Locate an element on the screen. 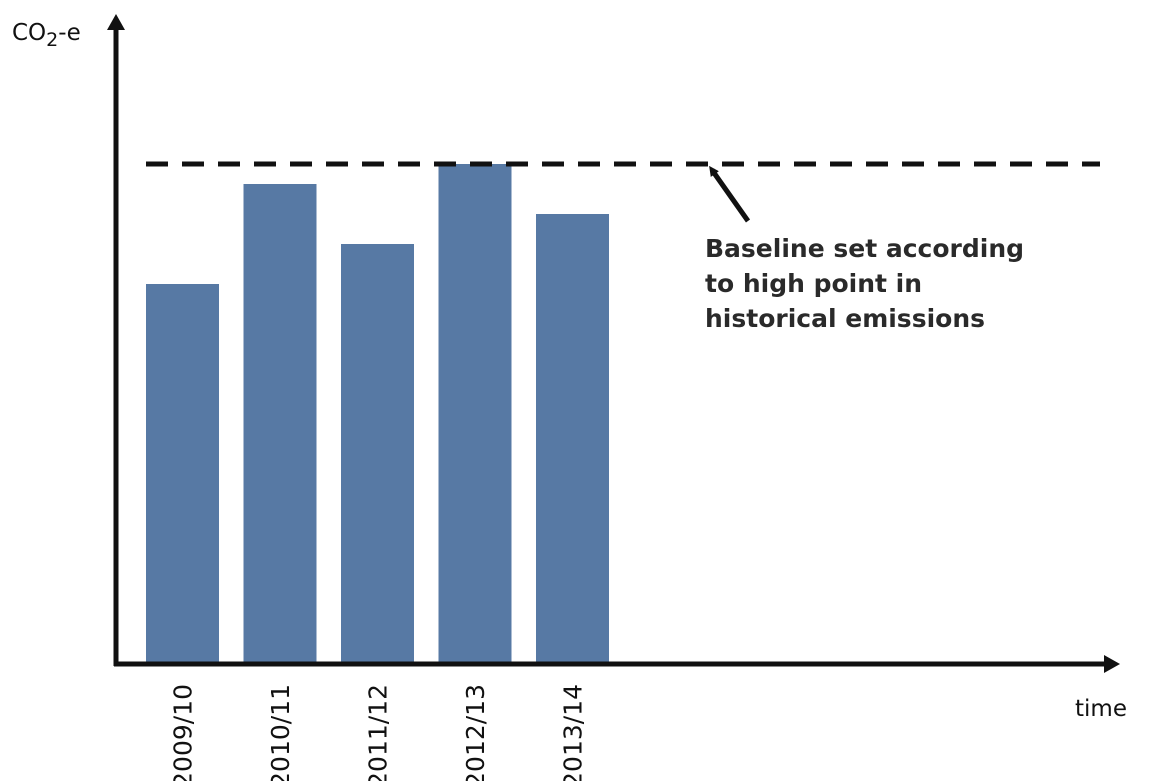 Image resolution: width=1153 pixels, height=781 pixels. annotation-arrow-icon is located at coordinates (730, 194).